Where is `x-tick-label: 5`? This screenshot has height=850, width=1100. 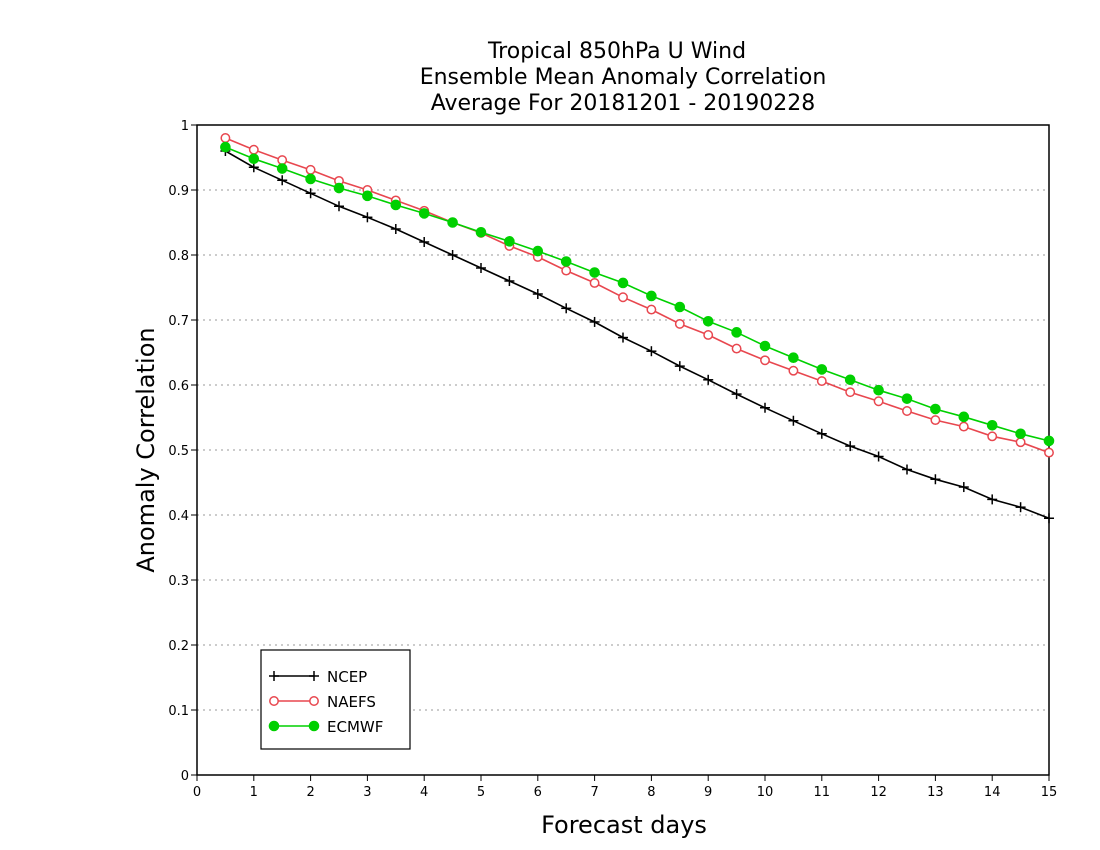
x-tick-label: 5 is located at coordinates (481, 792).